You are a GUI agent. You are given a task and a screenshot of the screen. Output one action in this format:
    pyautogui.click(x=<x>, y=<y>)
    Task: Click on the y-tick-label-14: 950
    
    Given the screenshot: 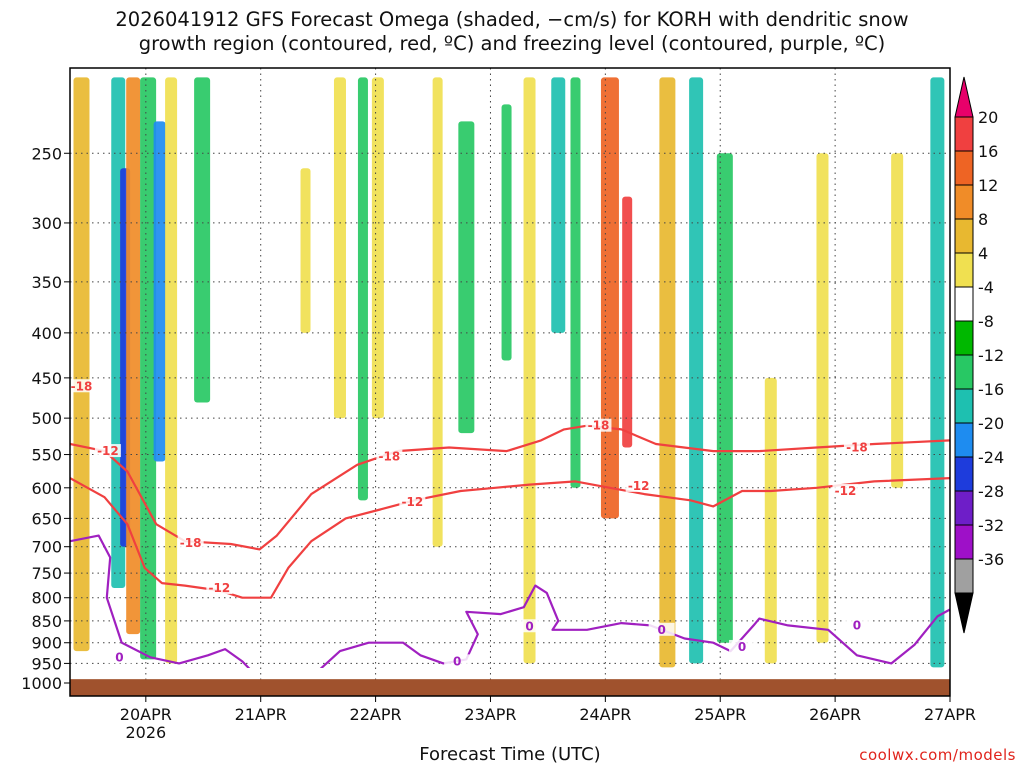 What is the action you would take?
    pyautogui.click(x=46, y=663)
    